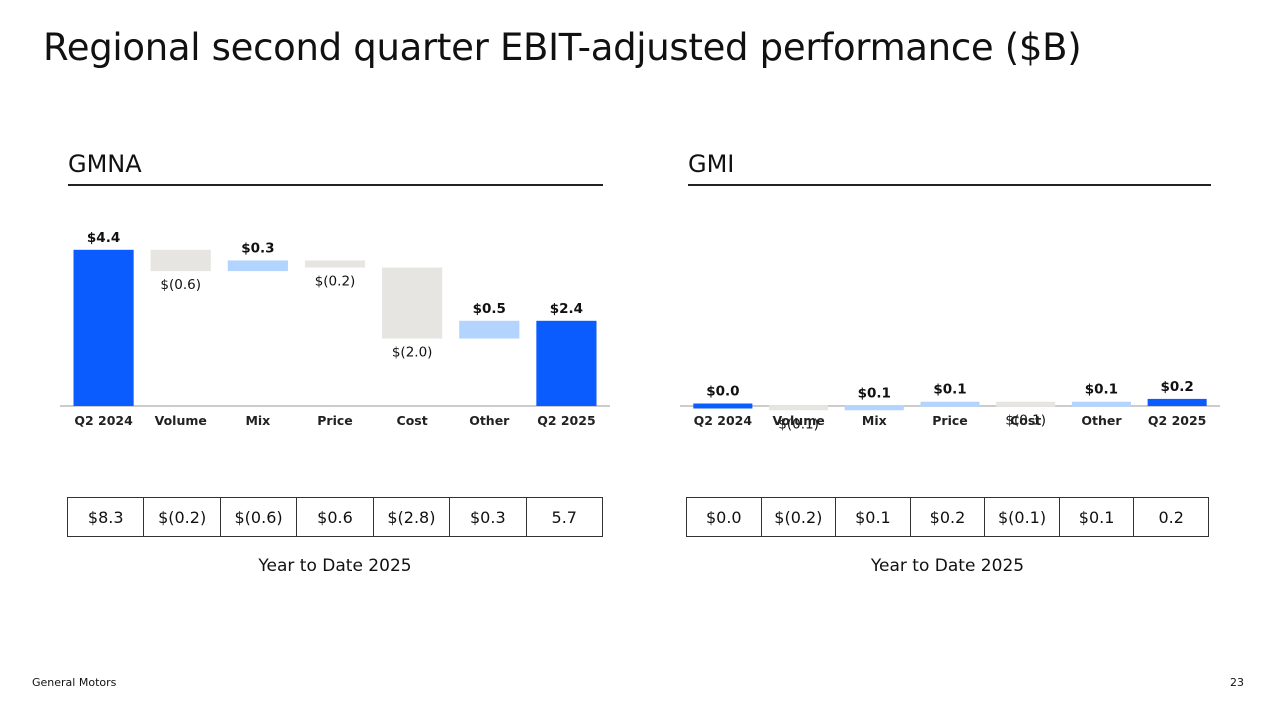 Image resolution: width=1280 pixels, height=720 pixels. What do you see at coordinates (412, 420) in the screenshot?
I see `gmna-category-label-4: Cost` at bounding box center [412, 420].